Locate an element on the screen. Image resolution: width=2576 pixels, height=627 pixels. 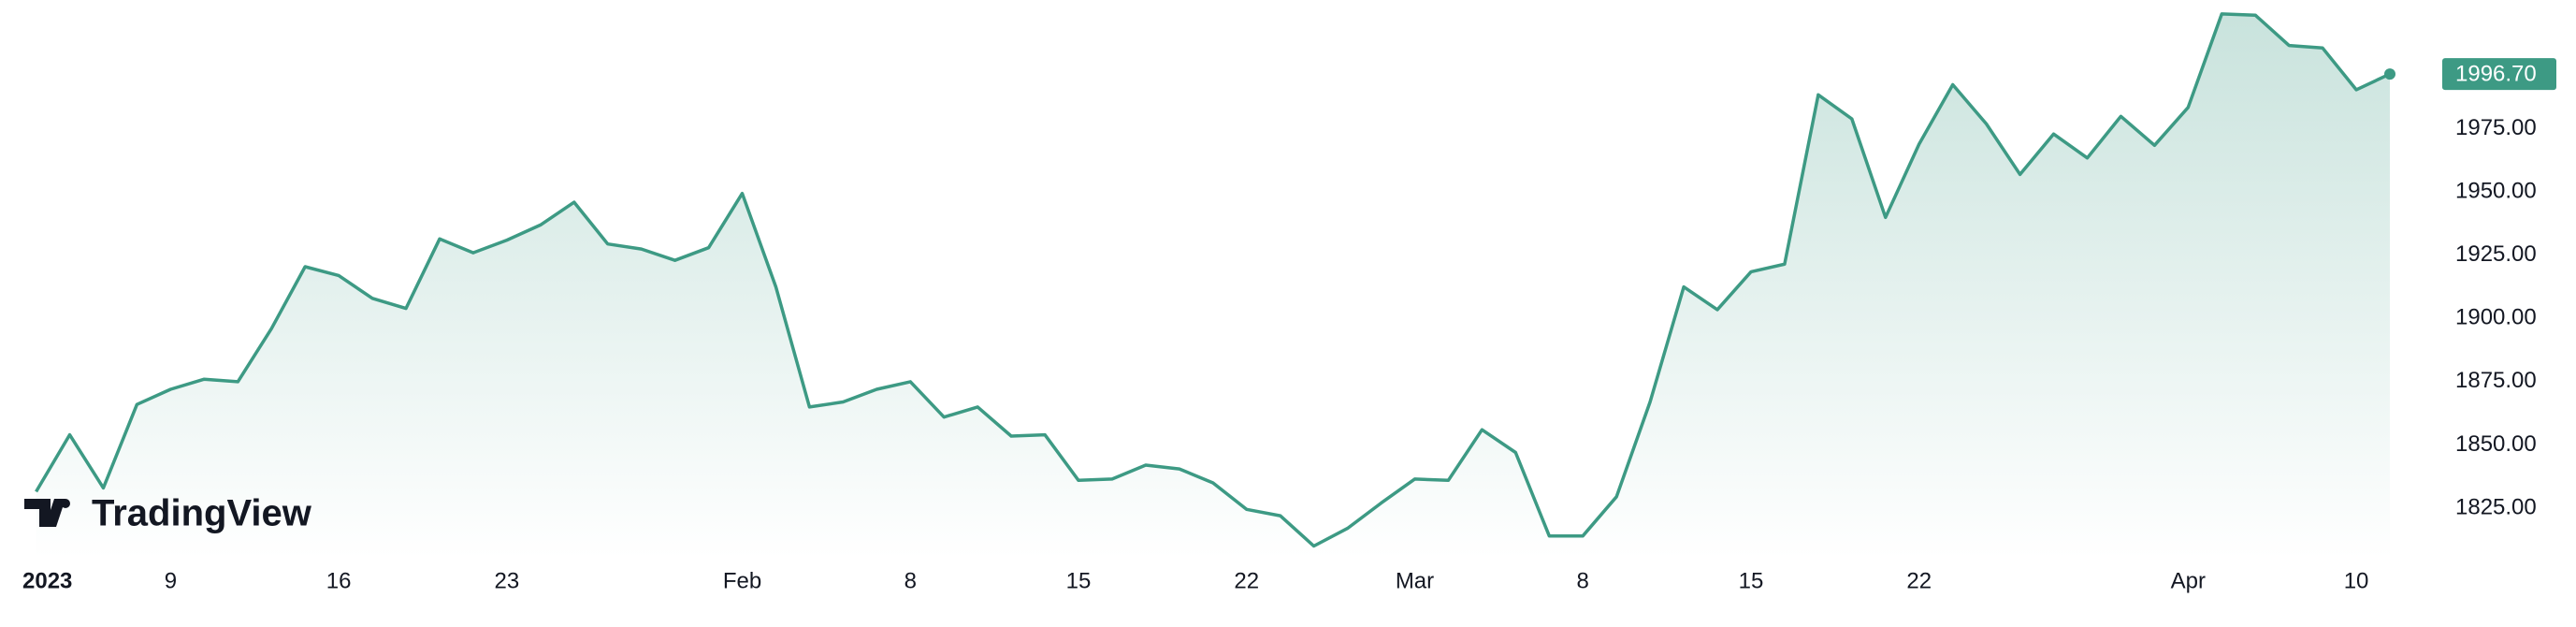
y-tick-label: 1925.00 is located at coordinates (2496, 254).